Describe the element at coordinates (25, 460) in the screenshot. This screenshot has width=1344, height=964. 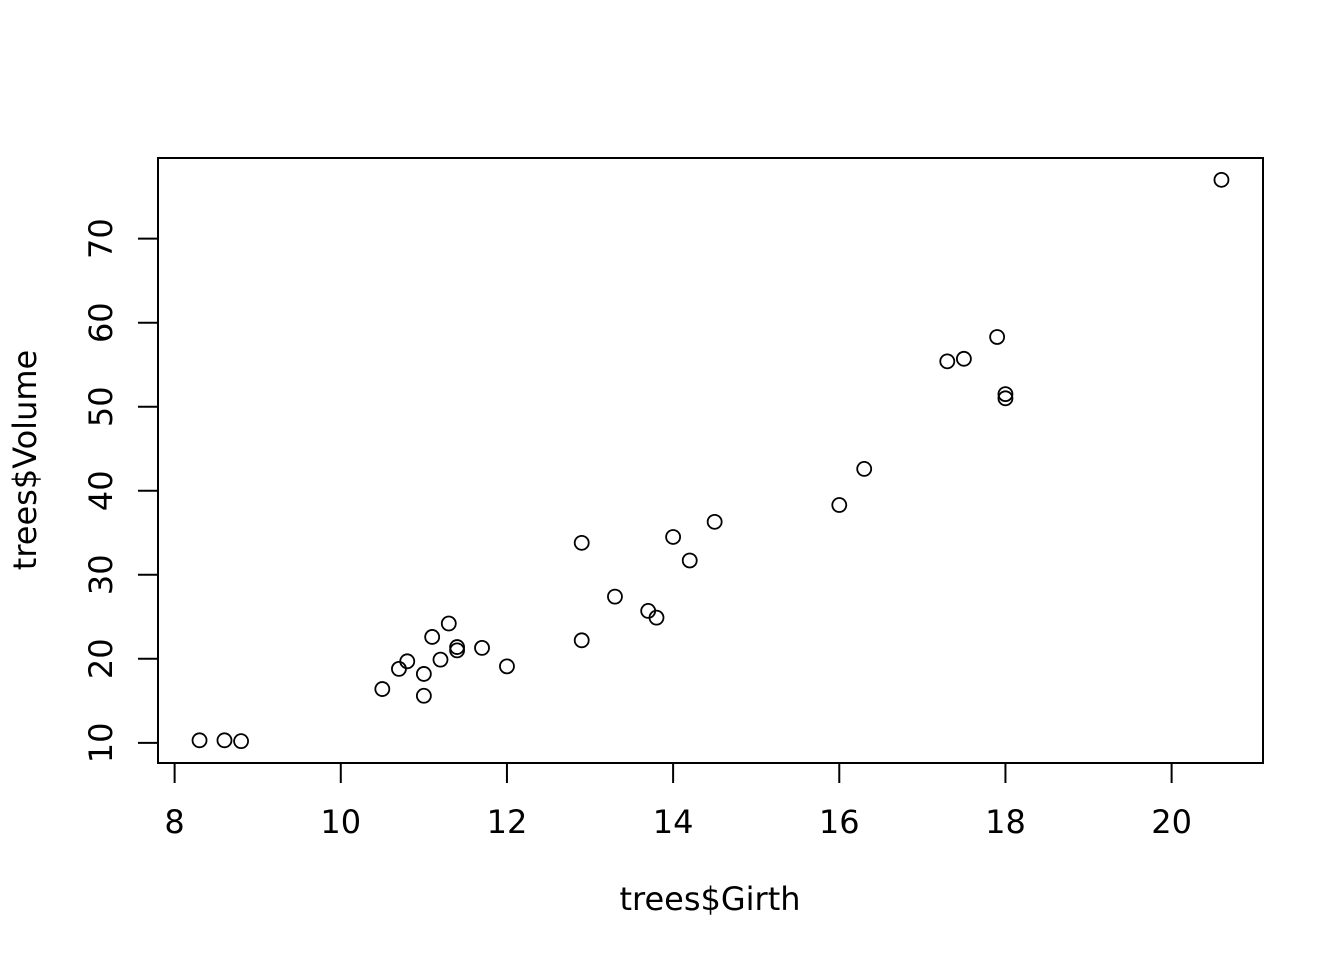
I see `y-axis-title: trees$Volume` at that location.